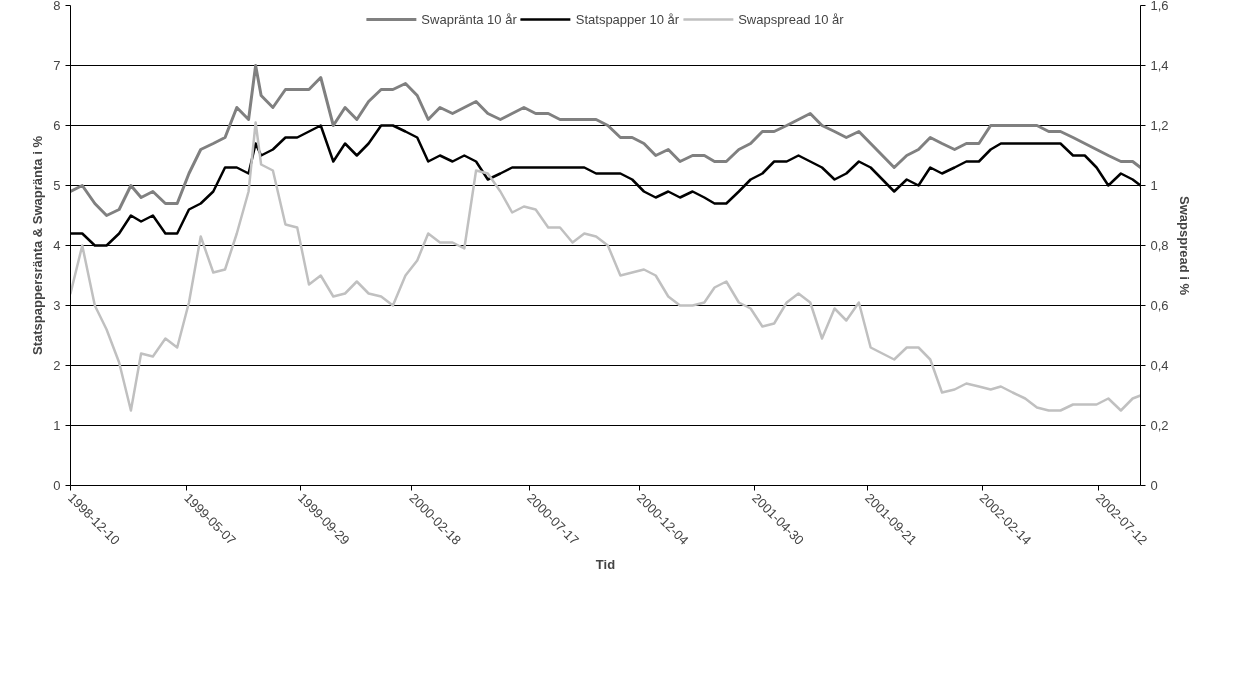 The width and height of the screenshot is (1240, 676). I want to click on y-tick-label: 2, so click(57, 365).